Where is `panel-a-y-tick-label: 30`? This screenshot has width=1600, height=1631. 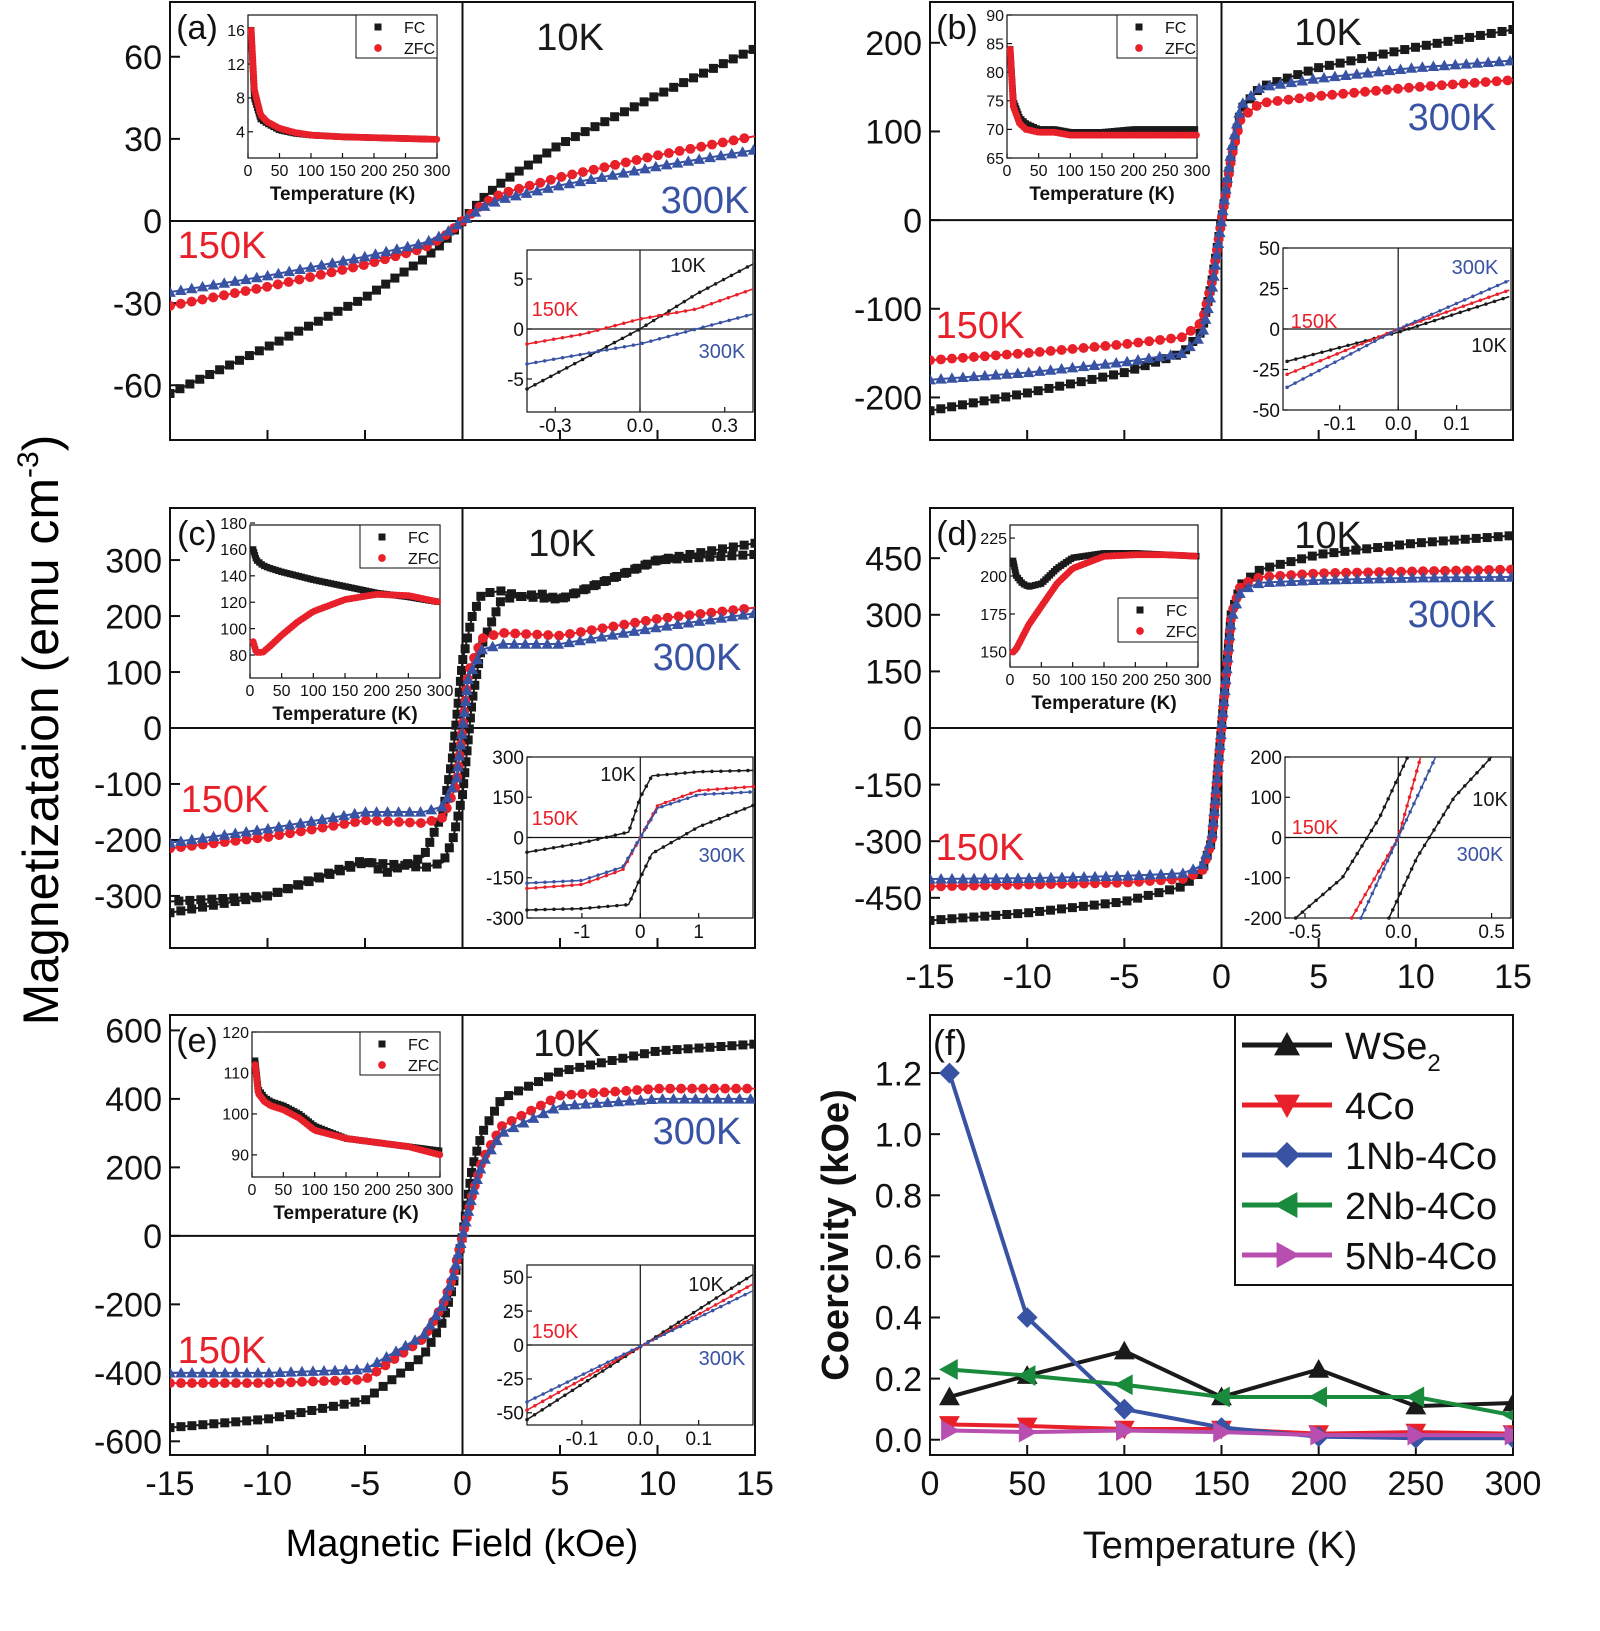
panel-a-y-tick-label: 30 is located at coordinates (143, 140).